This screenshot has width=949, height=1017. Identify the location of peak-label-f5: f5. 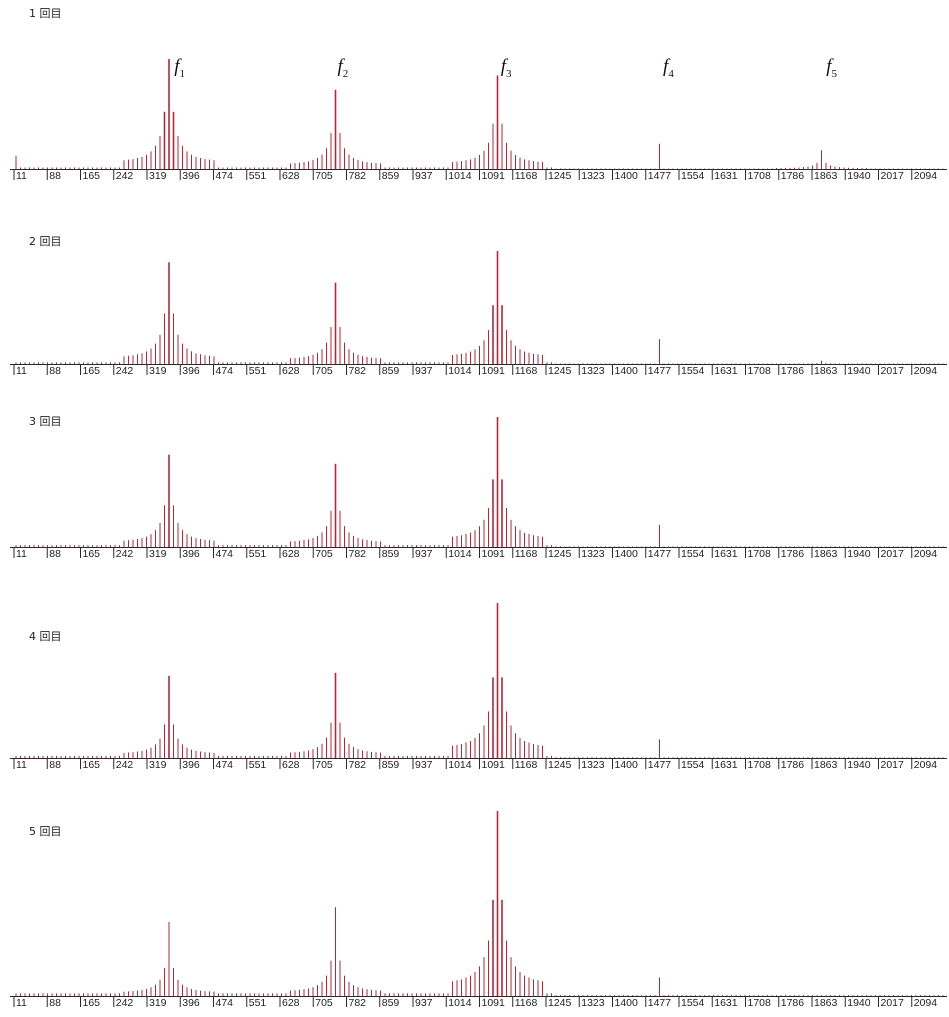
(831, 68).